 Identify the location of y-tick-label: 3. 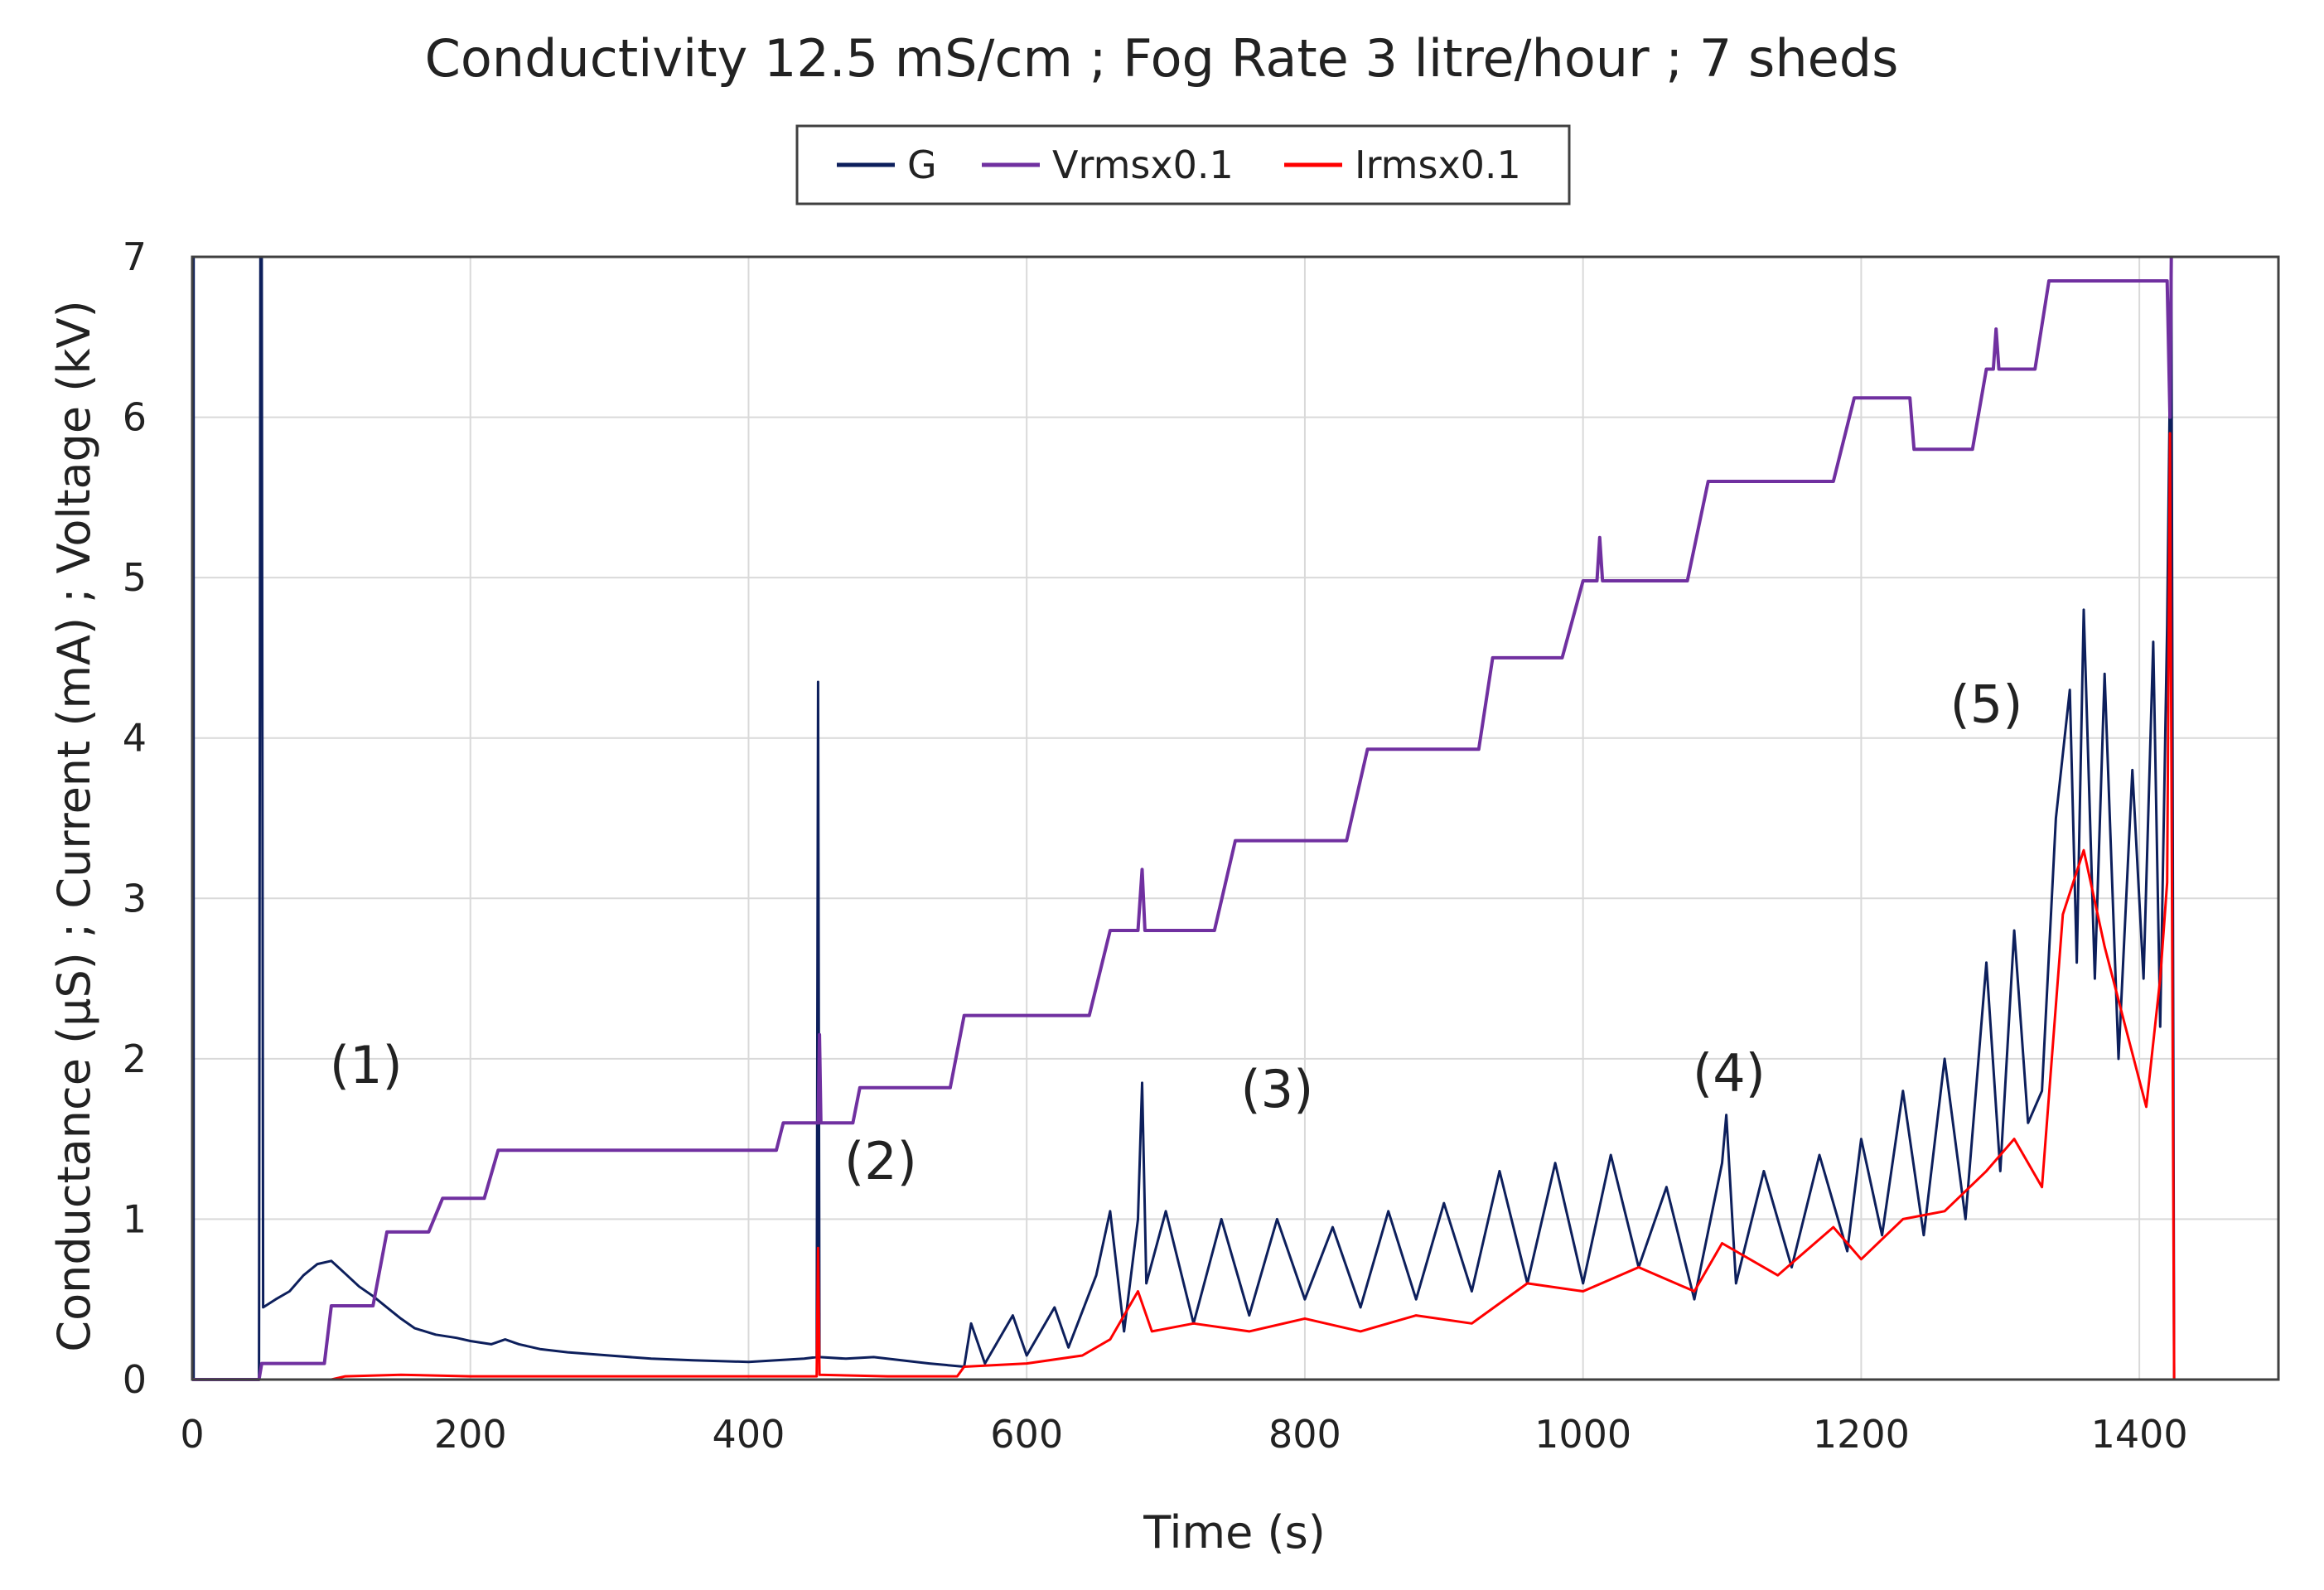
(135, 898).